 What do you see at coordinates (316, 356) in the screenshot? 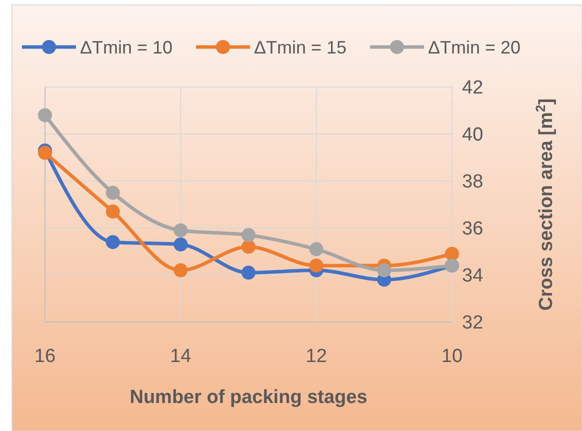
I see `x-tick-label: 12` at bounding box center [316, 356].